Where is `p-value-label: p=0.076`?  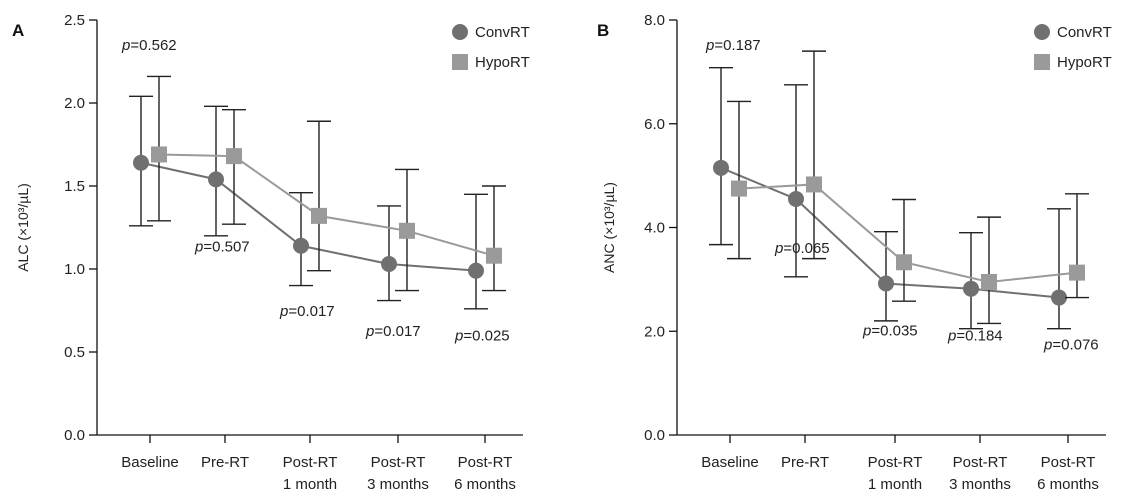
p-value-label: p=0.076 is located at coordinates (1071, 345).